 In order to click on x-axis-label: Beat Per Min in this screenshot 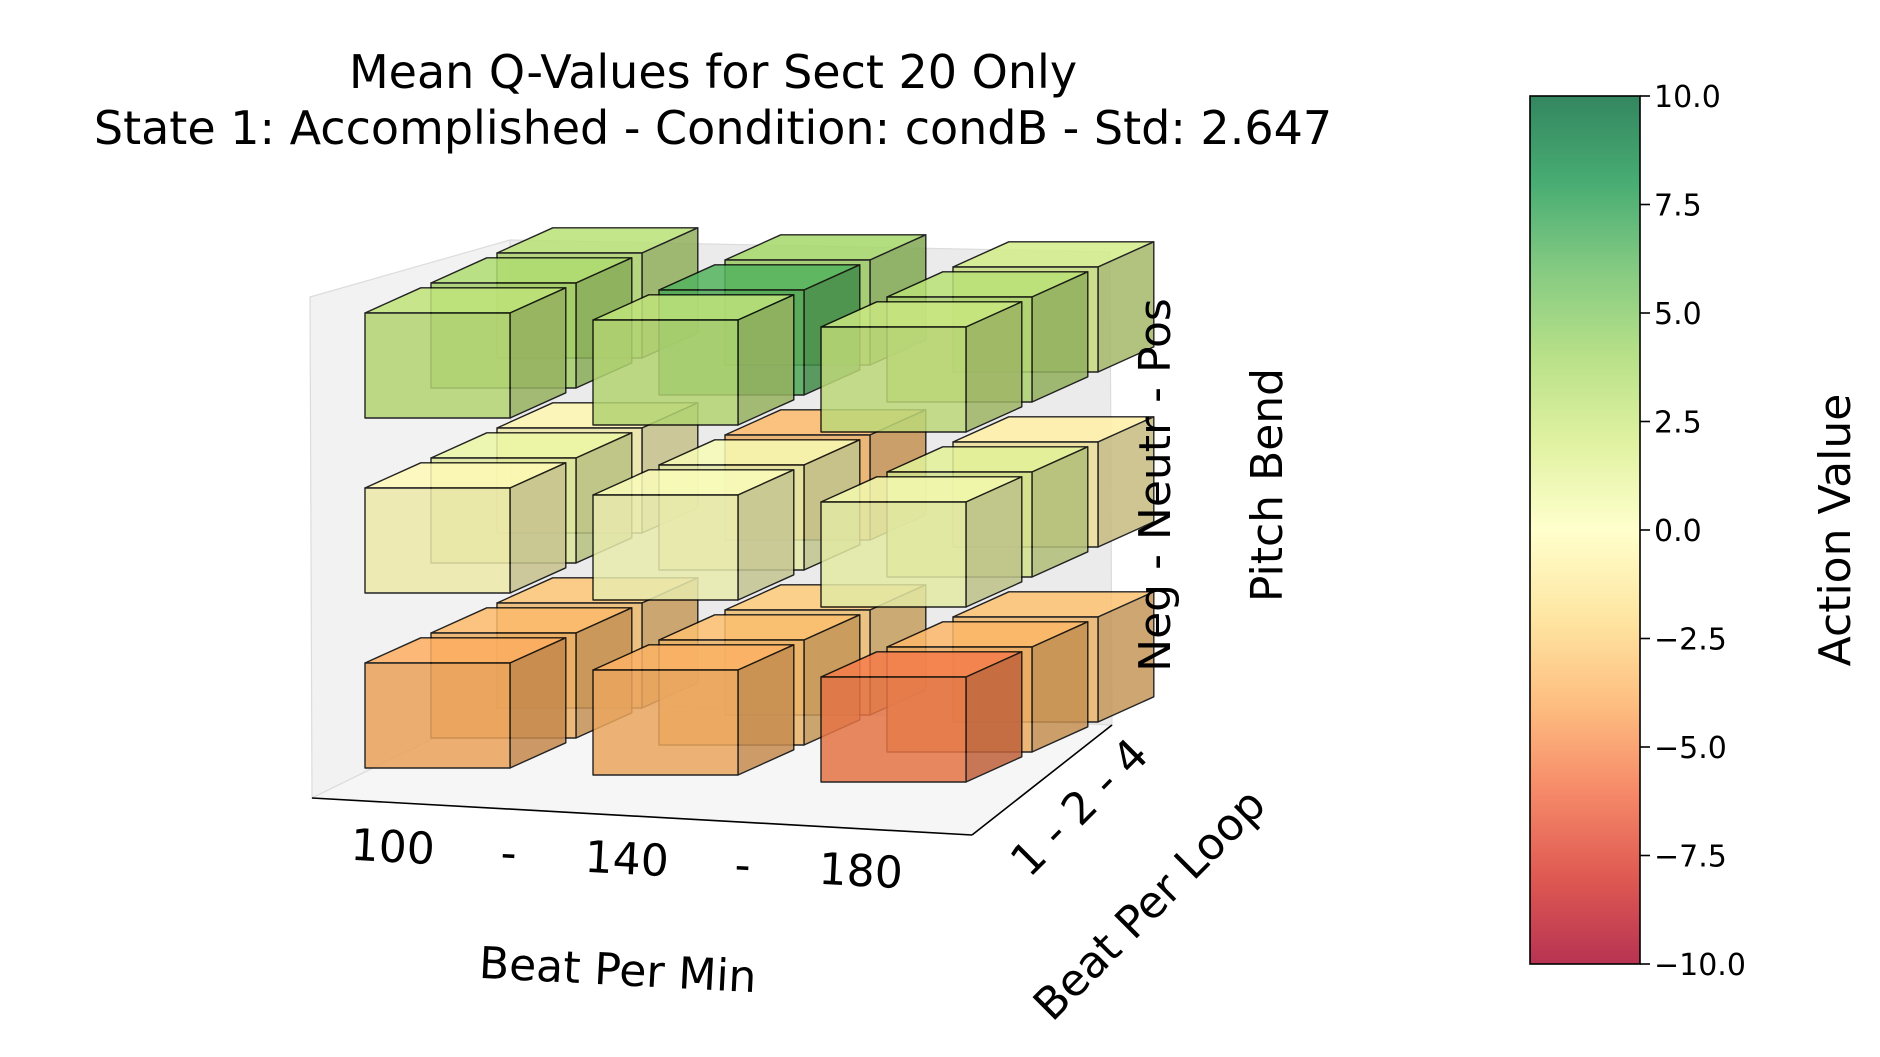, I will do `click(618, 970)`.